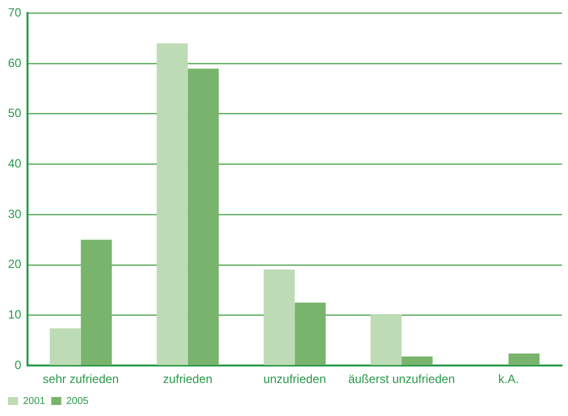 This screenshot has height=416, width=568. What do you see at coordinates (401, 379) in the screenshot?
I see `x-tick-label: äußerst unzufrieden` at bounding box center [401, 379].